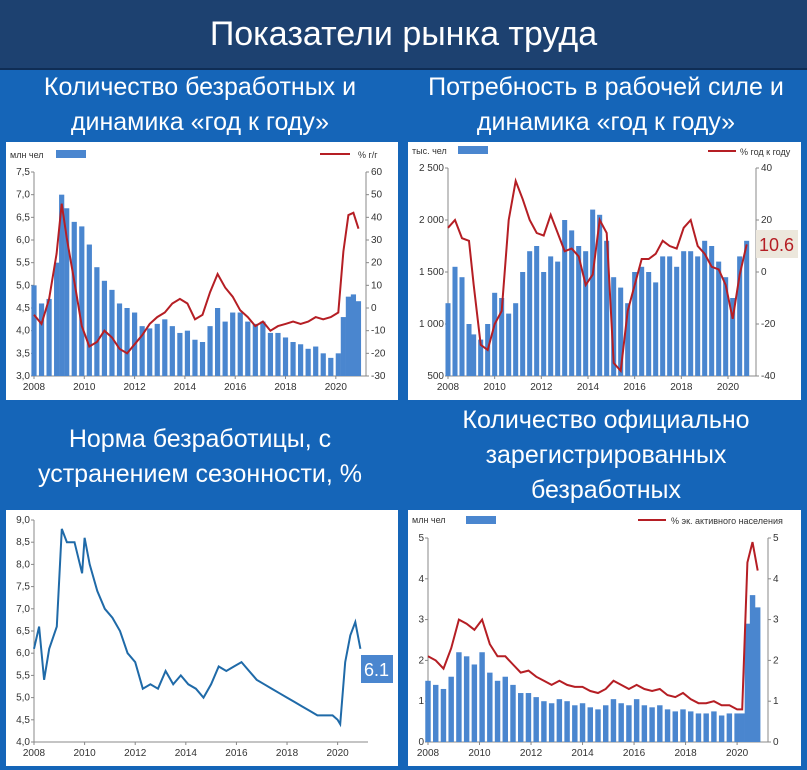 The image size is (807, 770). Describe the element at coordinates (431, 220) in the screenshot. I see `y-tick-label-left: 2 000` at that location.